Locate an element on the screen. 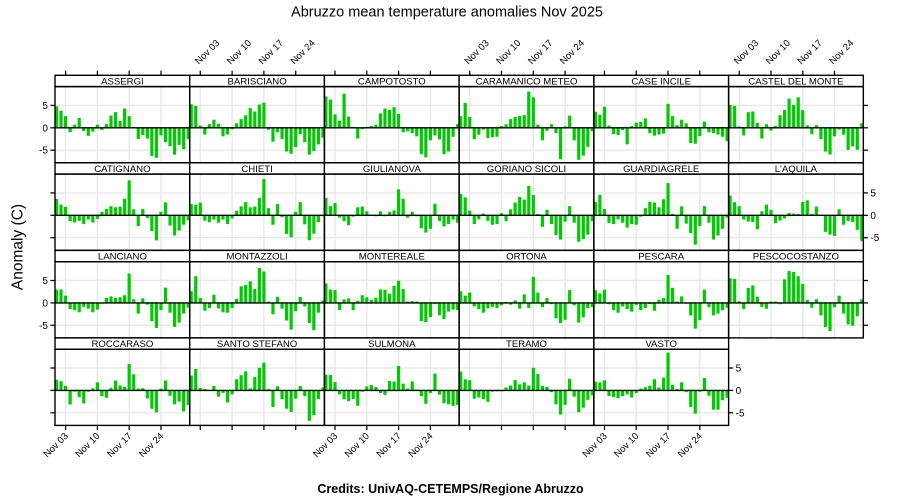  svg-text: ROCCARASO is located at coordinates (122, 344).